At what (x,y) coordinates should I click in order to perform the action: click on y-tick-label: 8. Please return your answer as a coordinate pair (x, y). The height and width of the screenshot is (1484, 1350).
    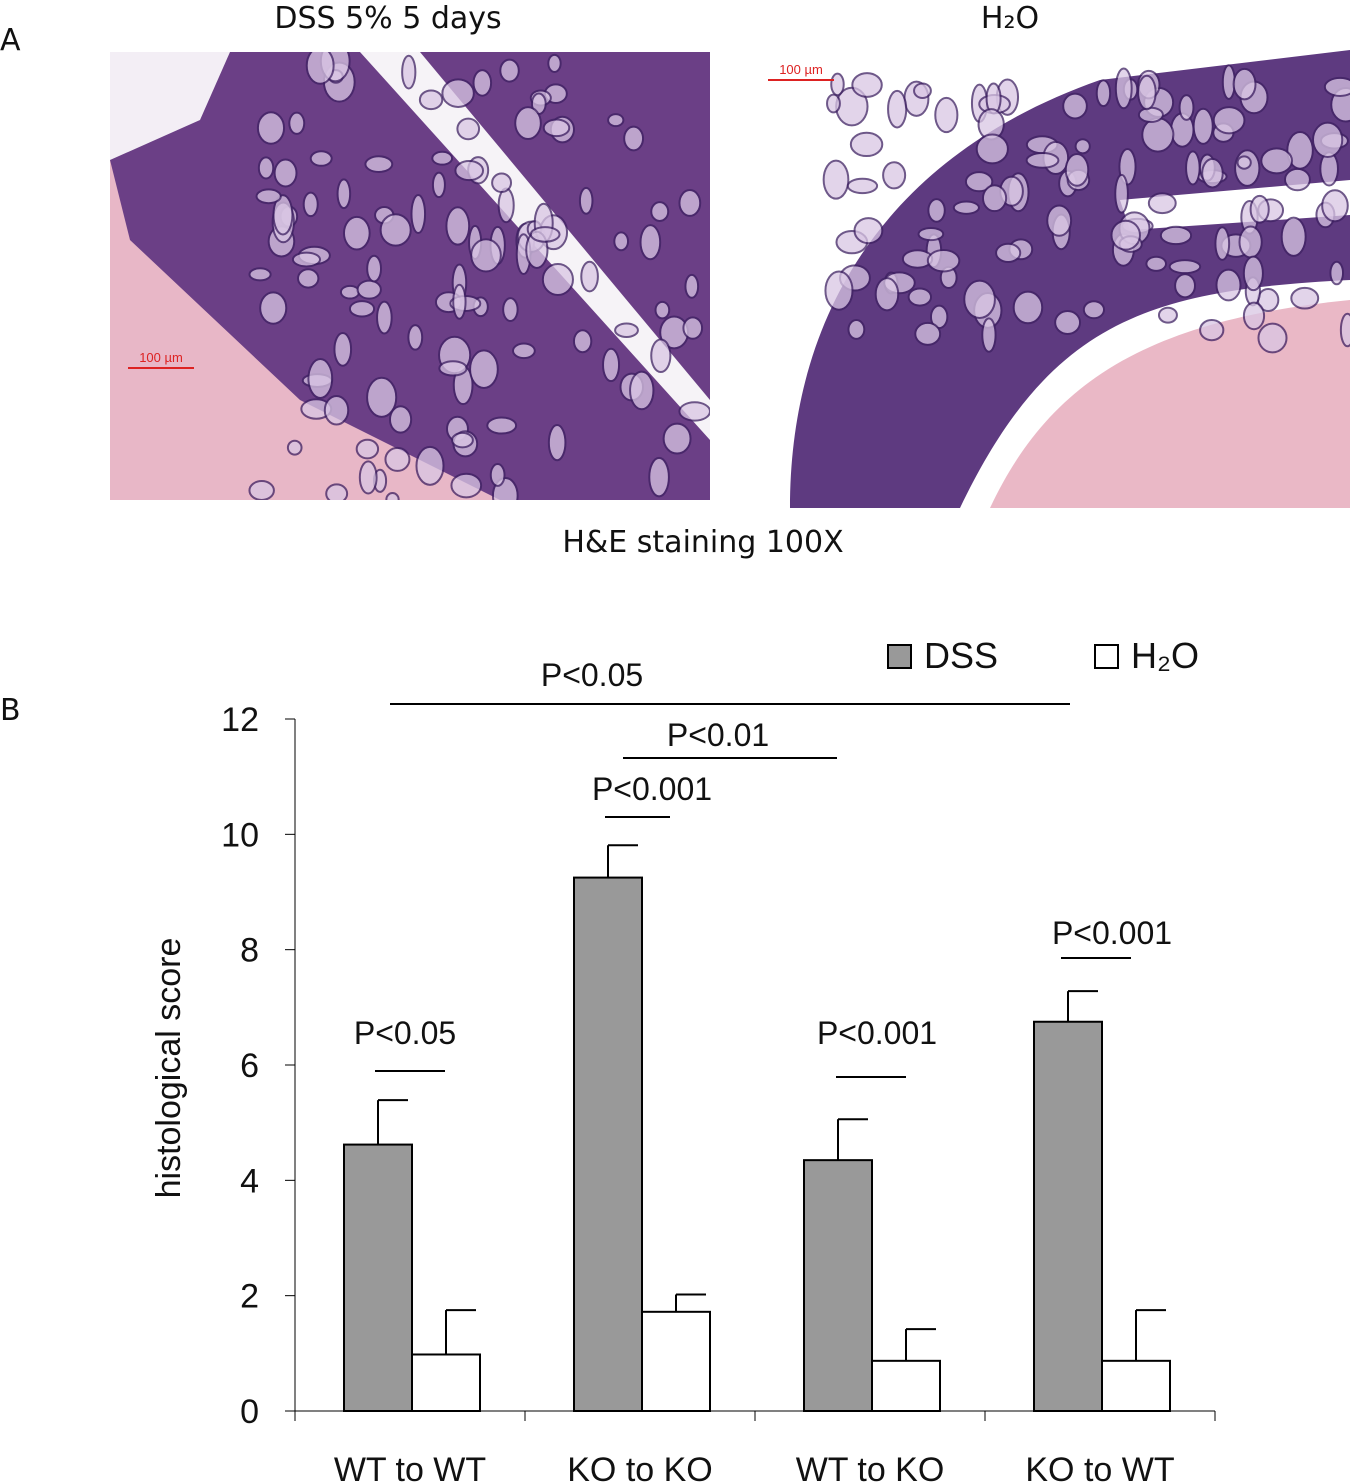
    Looking at the image, I should click on (249, 951).